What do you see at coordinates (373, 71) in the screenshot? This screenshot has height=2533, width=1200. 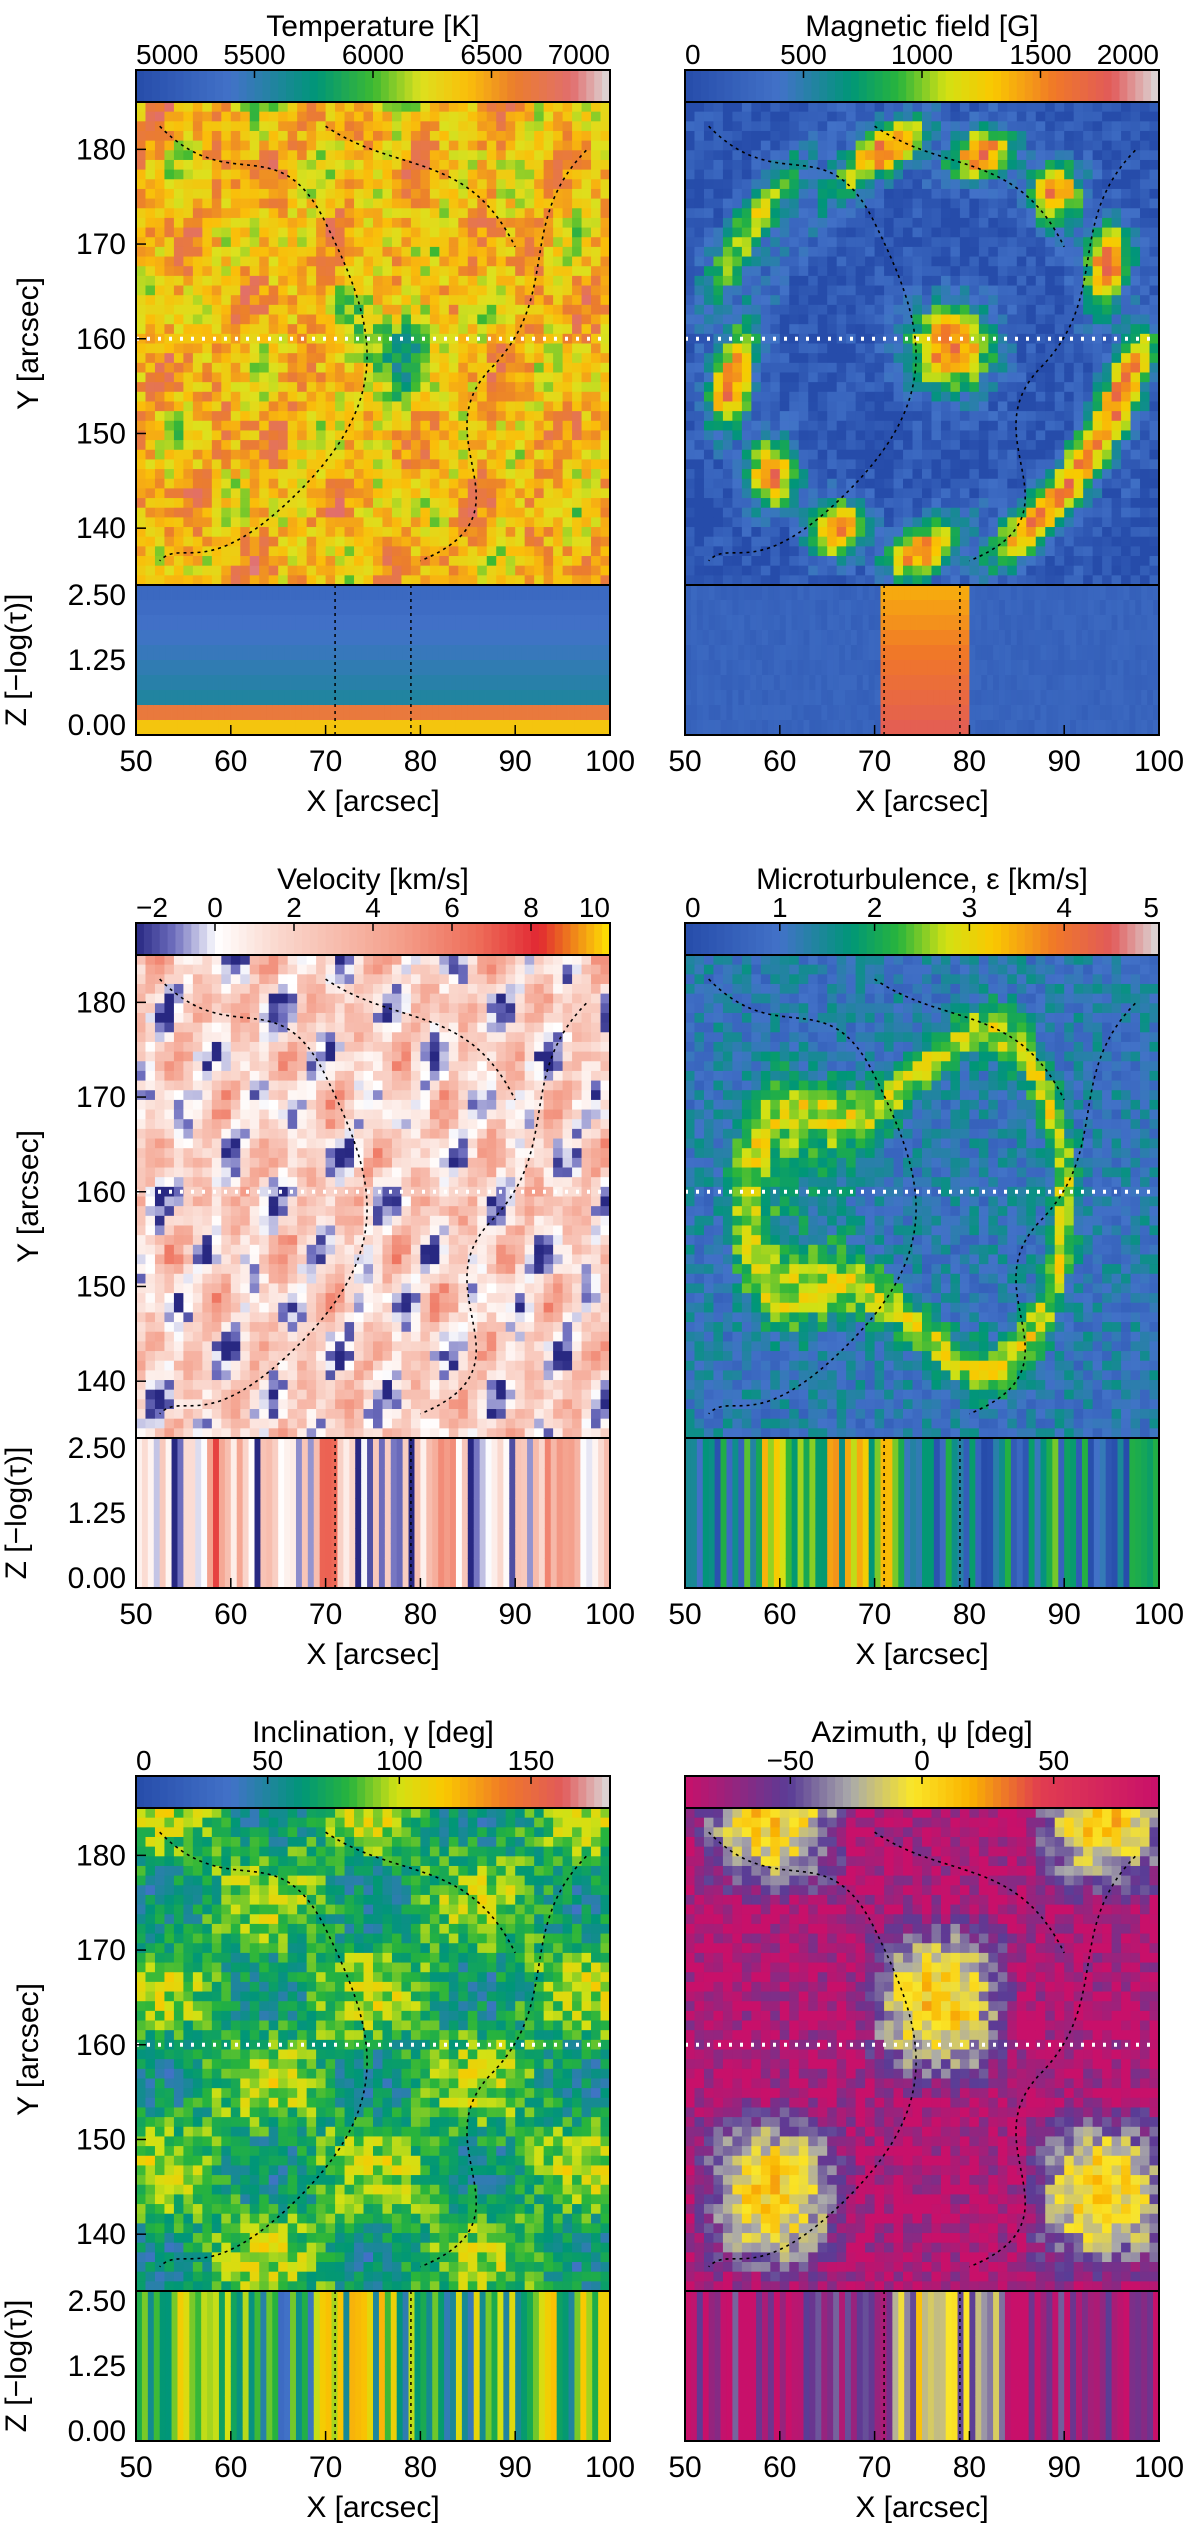 I see `colorbar: 5000 5500 6000 6500 7000` at bounding box center [373, 71].